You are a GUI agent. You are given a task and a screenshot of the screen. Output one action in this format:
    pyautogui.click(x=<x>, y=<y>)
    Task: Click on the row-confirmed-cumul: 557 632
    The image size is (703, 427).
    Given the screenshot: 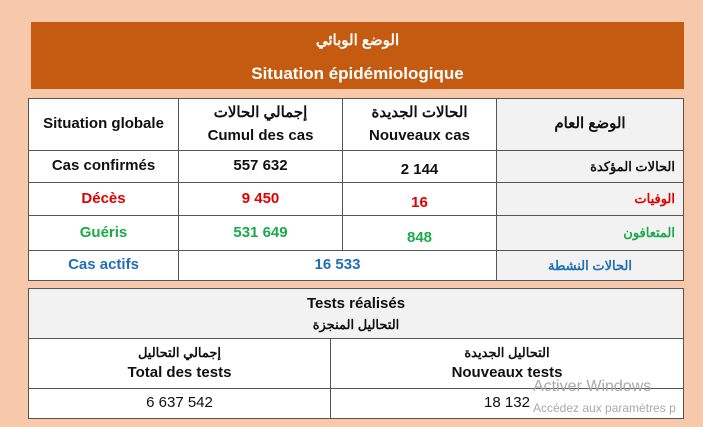 What is the action you would take?
    pyautogui.click(x=261, y=167)
    